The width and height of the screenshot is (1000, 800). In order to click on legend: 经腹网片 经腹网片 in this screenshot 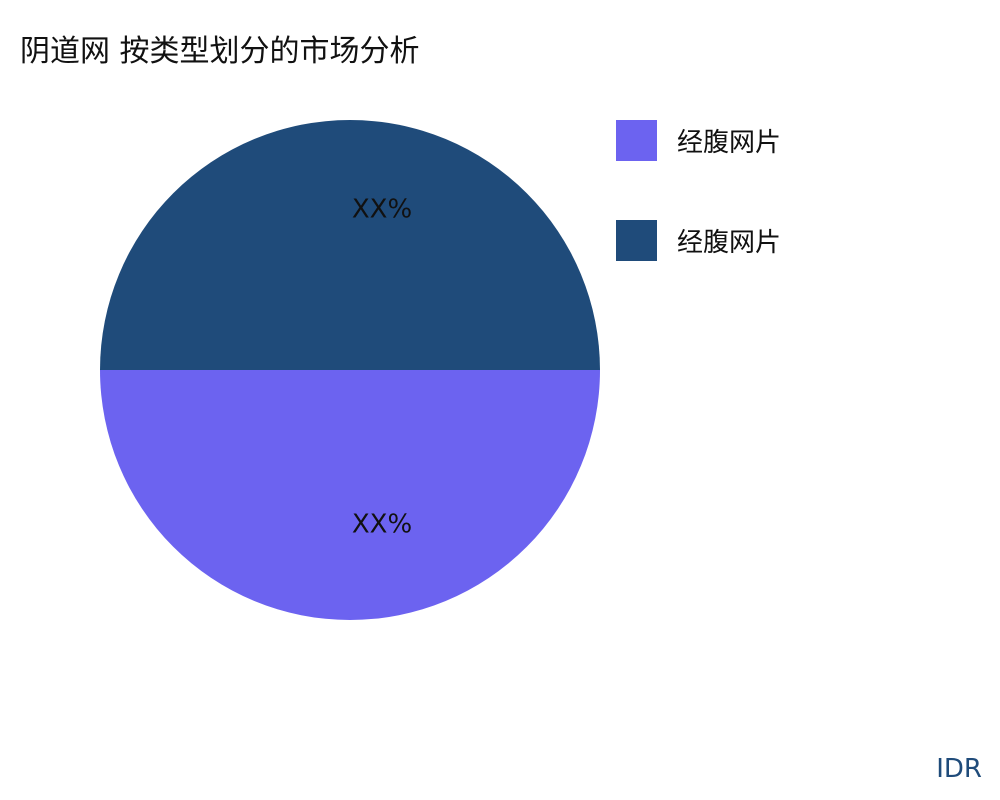, I will do `click(699, 219)`.